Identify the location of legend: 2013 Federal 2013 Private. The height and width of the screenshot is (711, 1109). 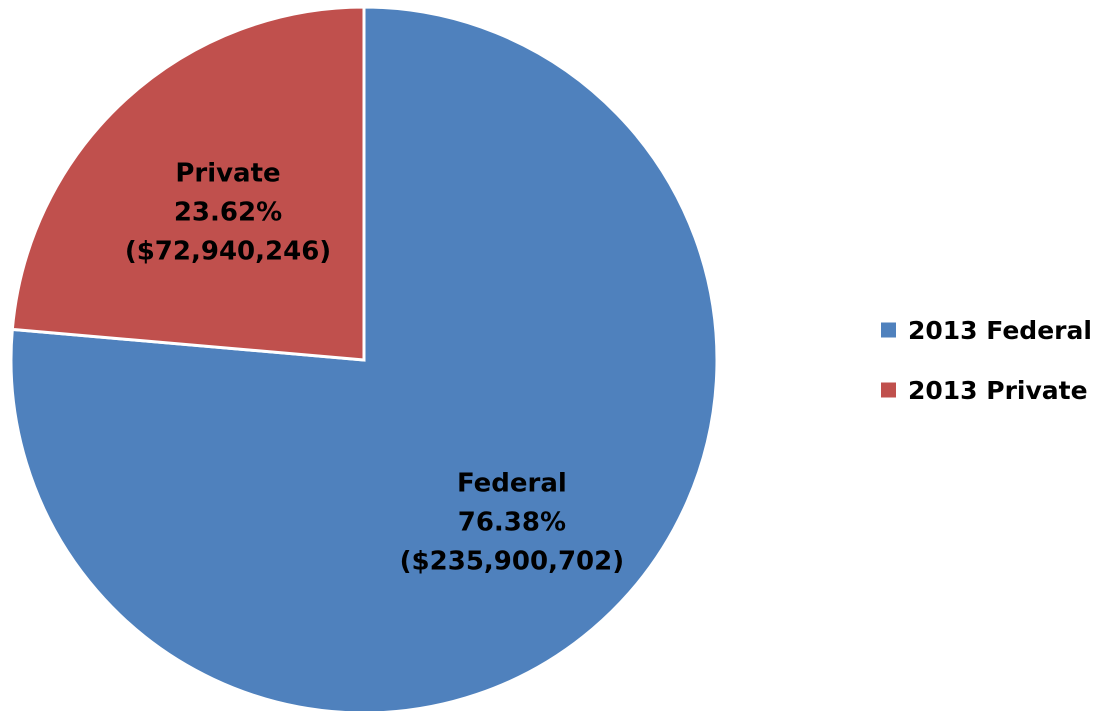
(986, 360).